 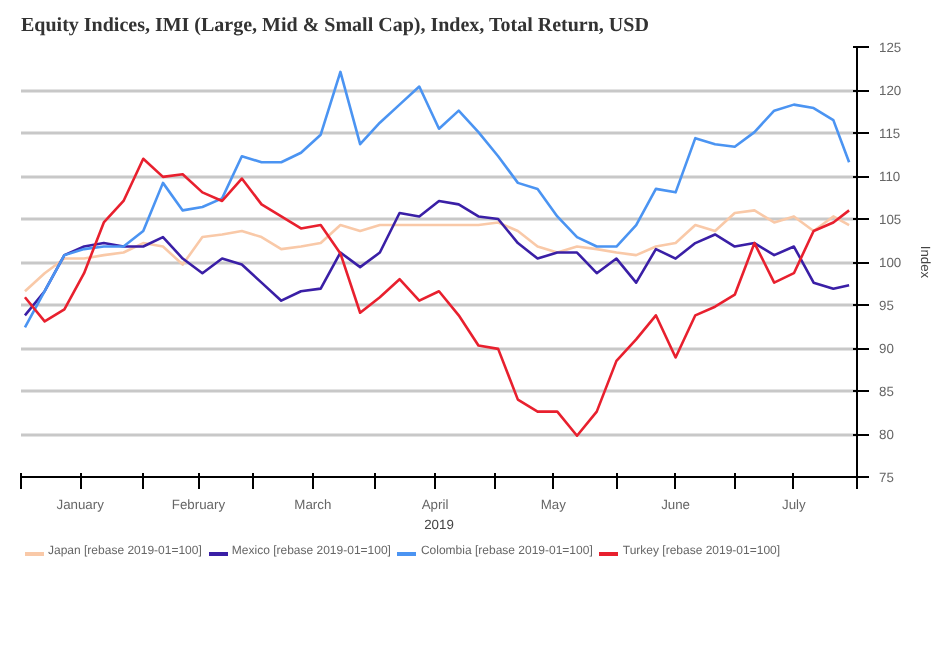 What do you see at coordinates (335, 26) in the screenshot?
I see `chart-title: Equity Indices, IMI (Large, Mid & Small Cap), Index, Total Return, USD` at bounding box center [335, 26].